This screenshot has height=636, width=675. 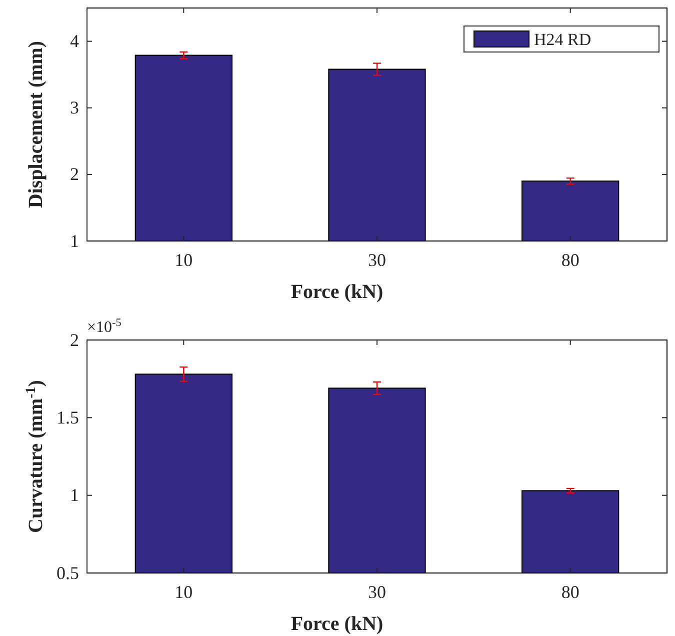 What do you see at coordinates (36, 124) in the screenshot?
I see `y-axis-title: Displacement (mm)` at bounding box center [36, 124].